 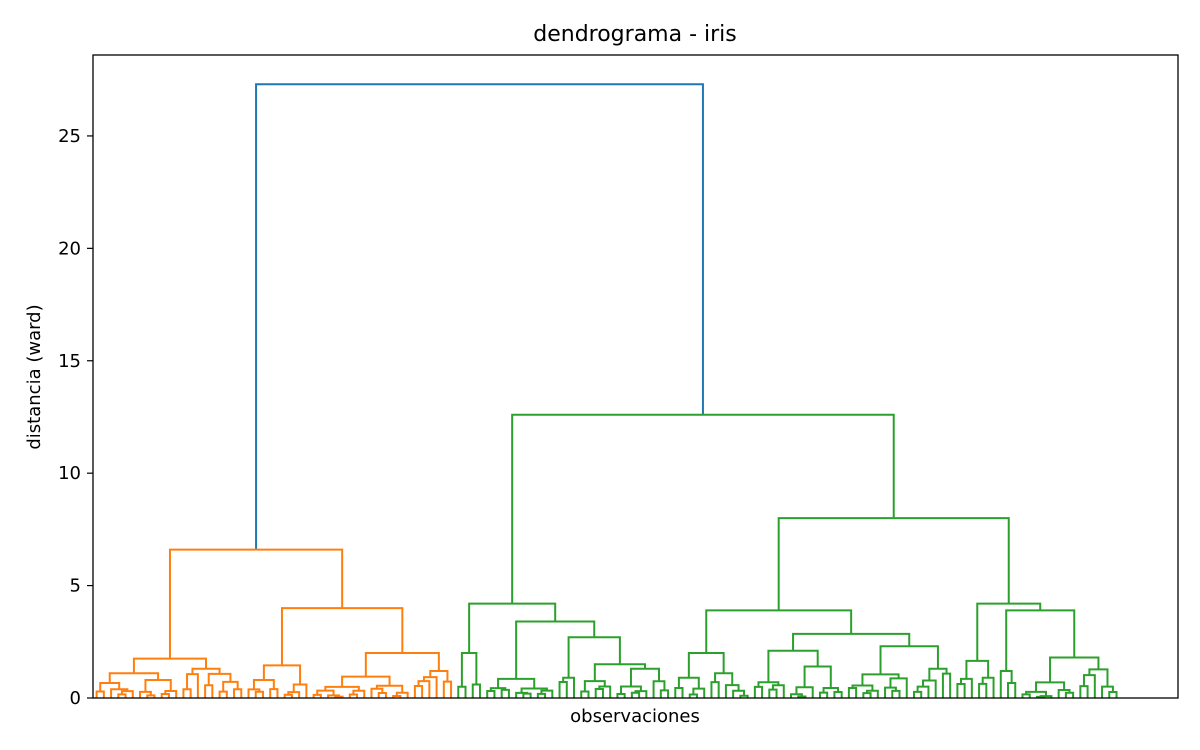 I want to click on chart-title: dendrograma - iris, so click(x=635, y=34).